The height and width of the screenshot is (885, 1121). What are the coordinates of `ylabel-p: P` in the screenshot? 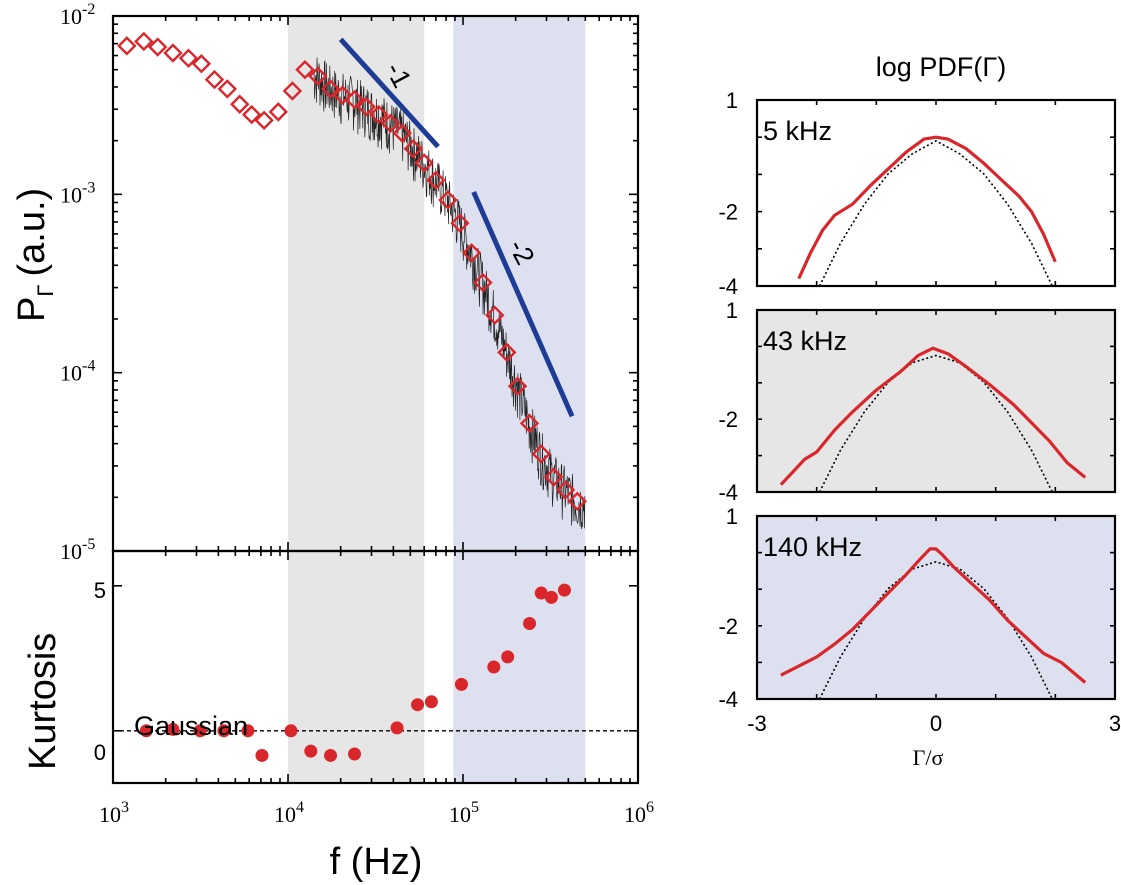 It's located at (32, 309).